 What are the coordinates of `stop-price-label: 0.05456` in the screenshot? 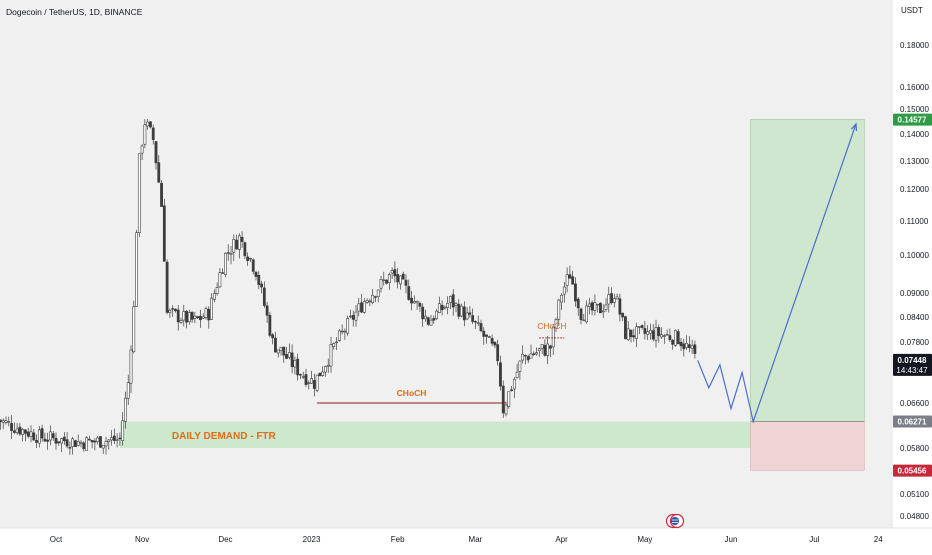 It's located at (912, 471).